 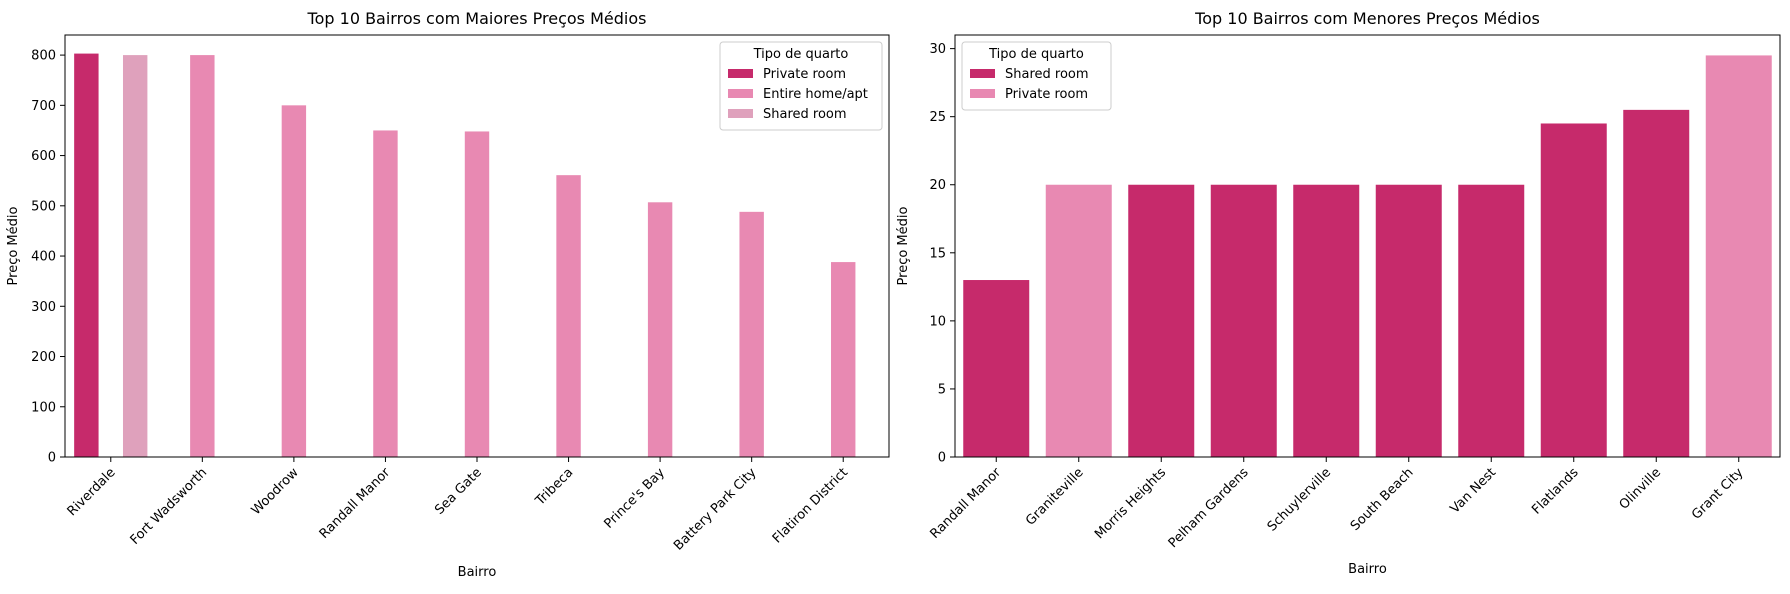 What do you see at coordinates (843, 359) in the screenshot?
I see `bar-flatiron-district` at bounding box center [843, 359].